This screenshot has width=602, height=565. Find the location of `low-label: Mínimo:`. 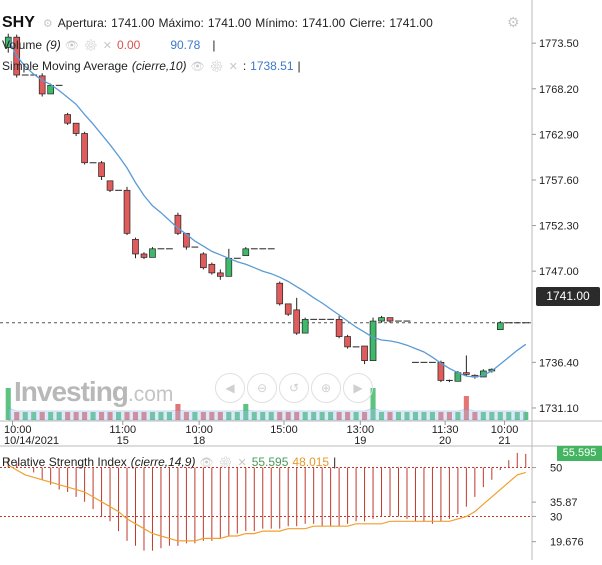

low-label: Mínimo: is located at coordinates (276, 23).